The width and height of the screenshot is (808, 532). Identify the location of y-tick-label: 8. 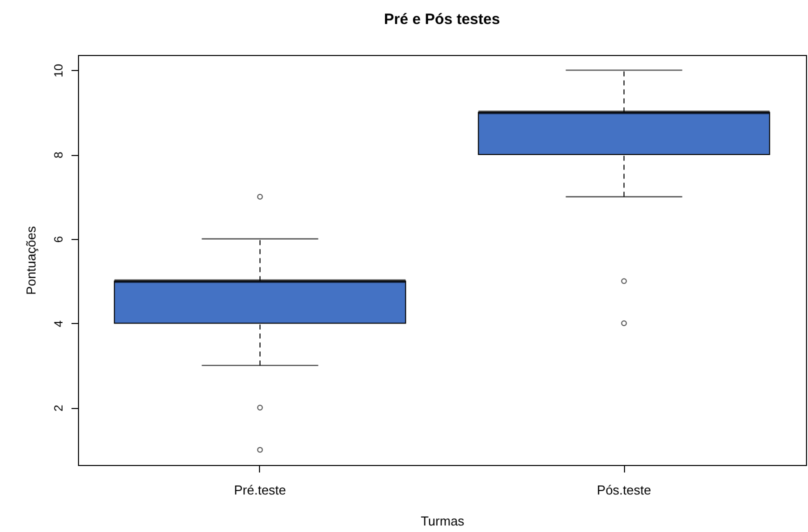
(59, 154).